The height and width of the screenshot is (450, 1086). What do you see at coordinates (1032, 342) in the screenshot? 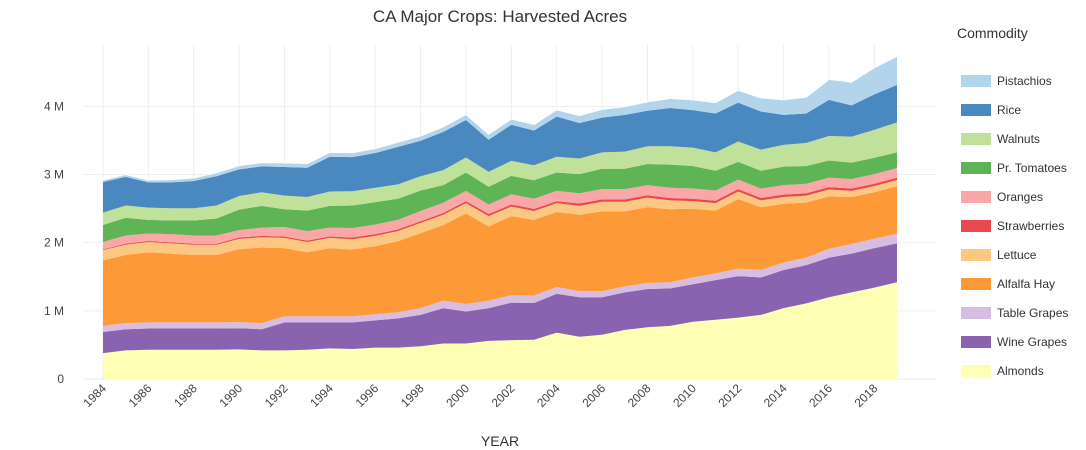
I see `legend-label: Wine Grapes` at bounding box center [1032, 342].